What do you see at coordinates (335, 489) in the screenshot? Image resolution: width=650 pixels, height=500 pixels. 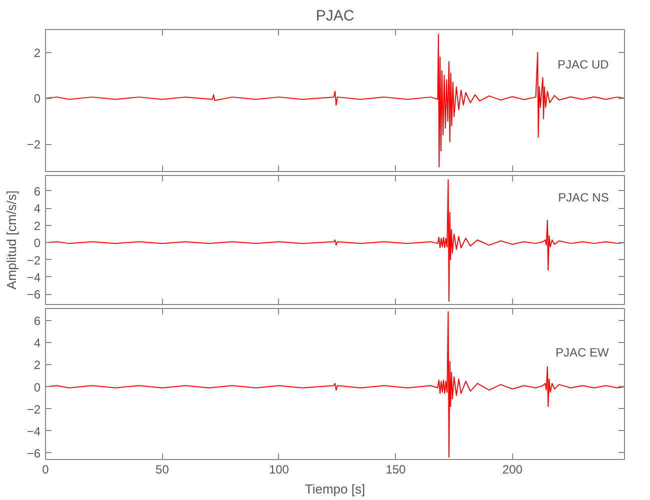 I see `x-axis-title: Tiempo [s]` at bounding box center [335, 489].